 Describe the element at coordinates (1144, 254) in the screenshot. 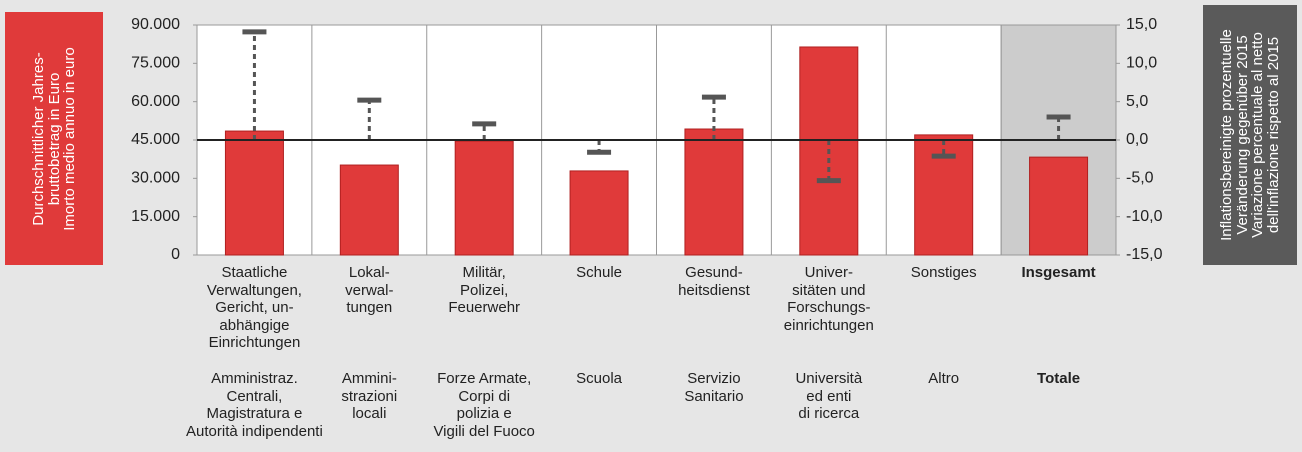

I see `y2-tick-label: -15,0` at that location.